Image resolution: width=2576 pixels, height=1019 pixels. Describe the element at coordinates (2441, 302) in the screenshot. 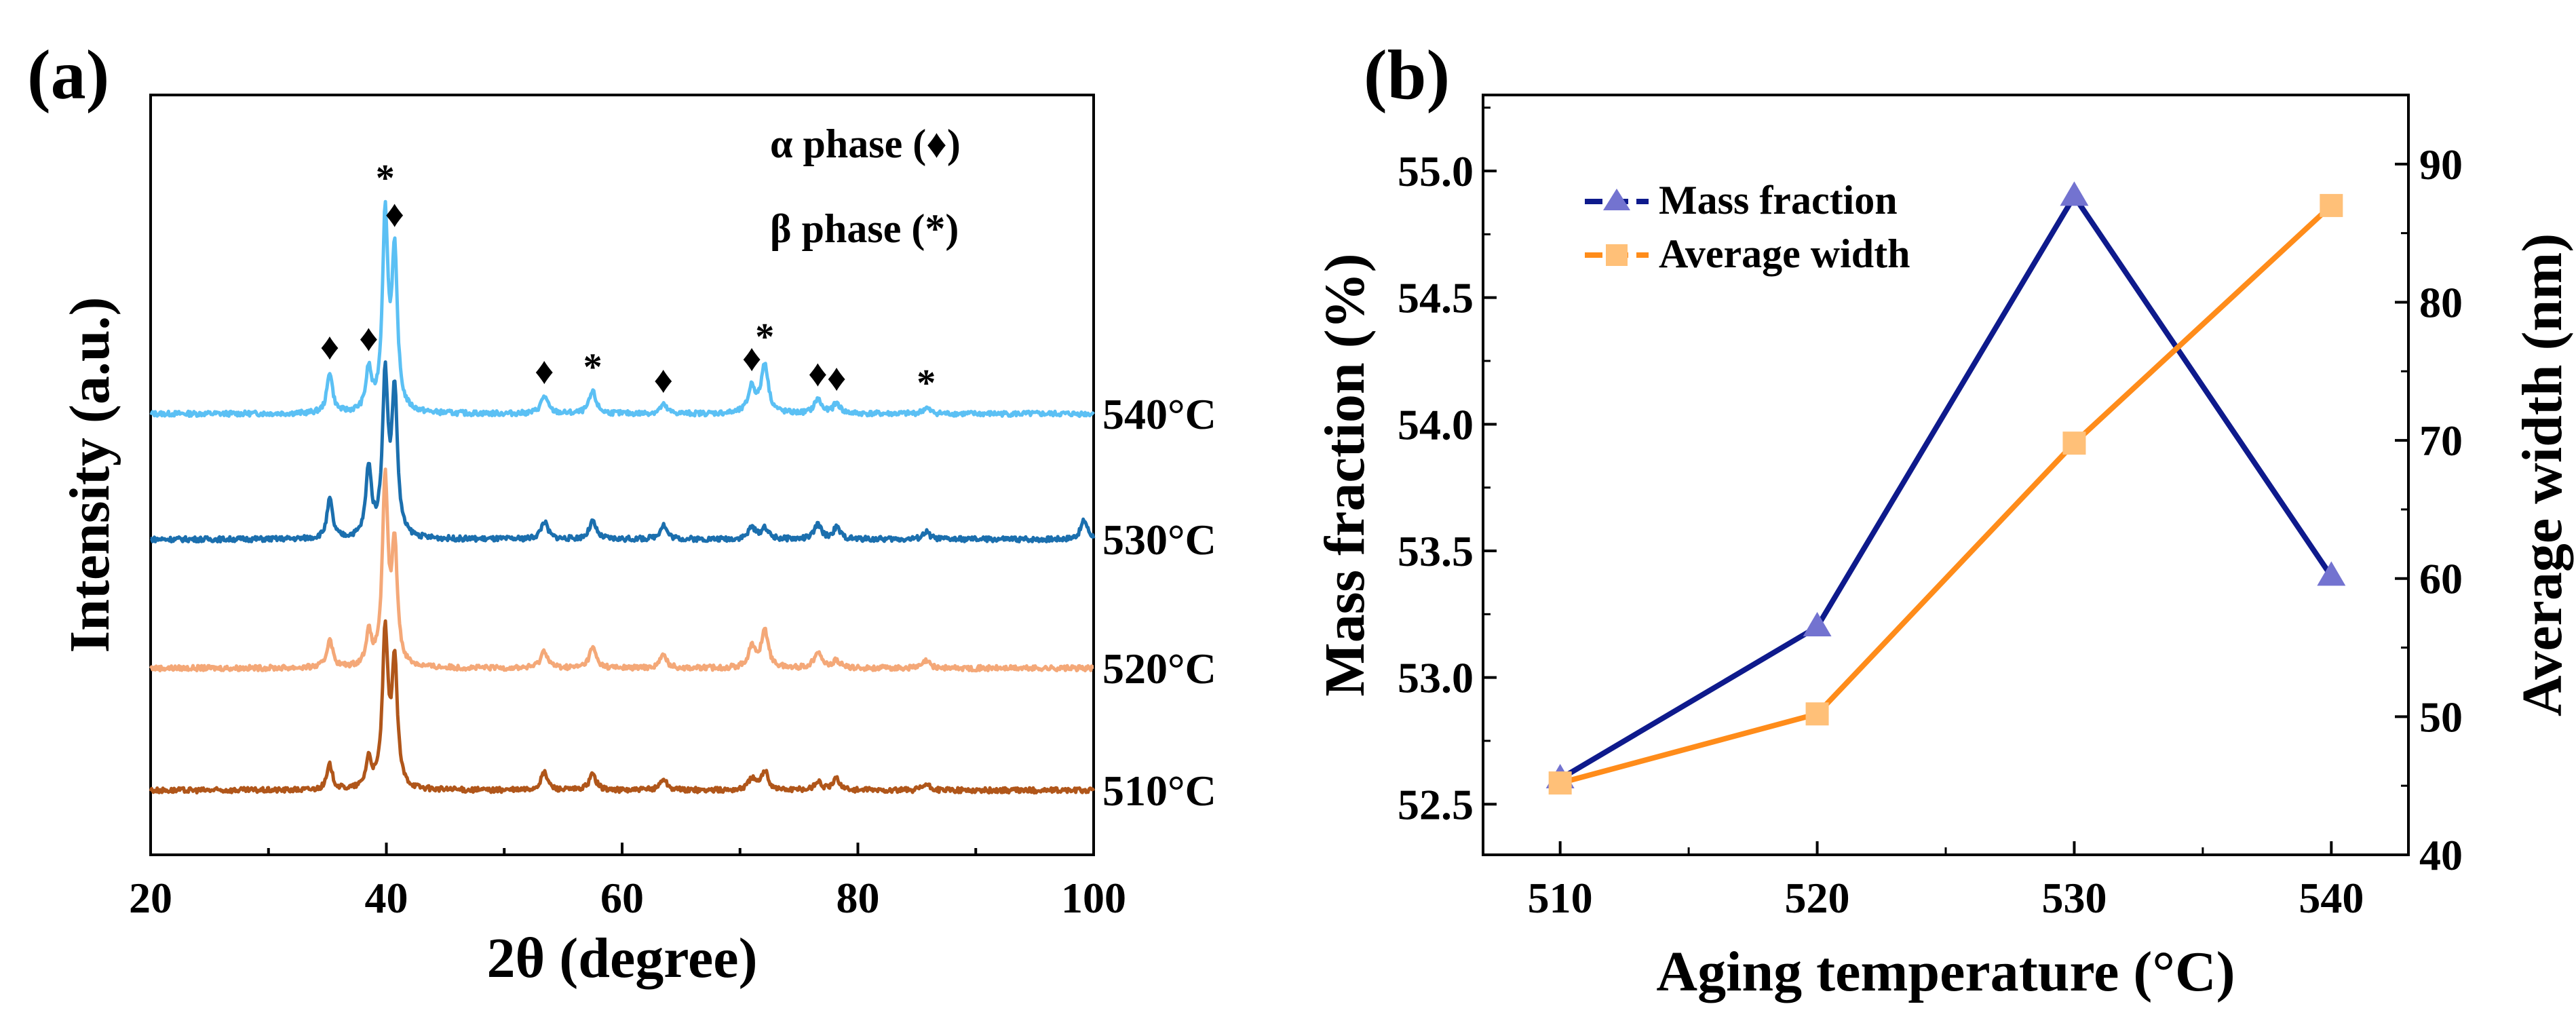

I see `y2-tick-label: 80` at that location.